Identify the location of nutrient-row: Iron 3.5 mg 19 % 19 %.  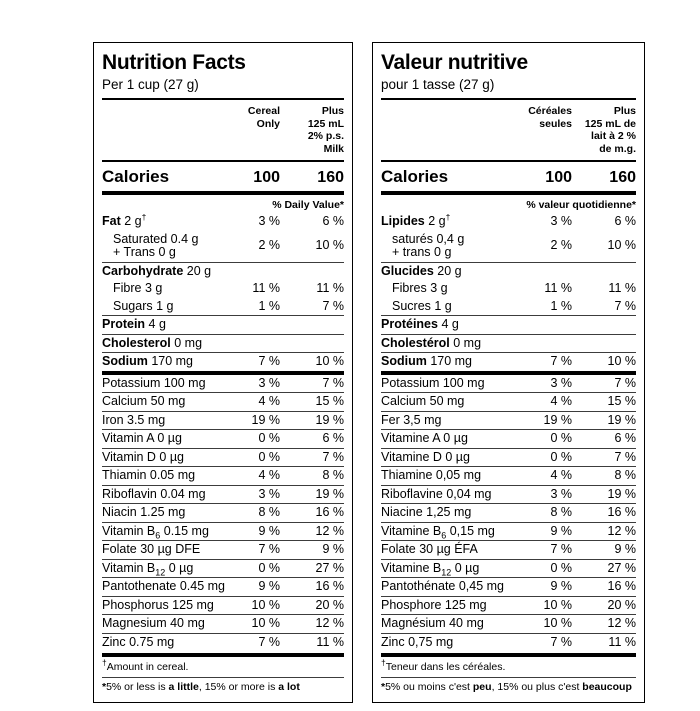
(223, 420).